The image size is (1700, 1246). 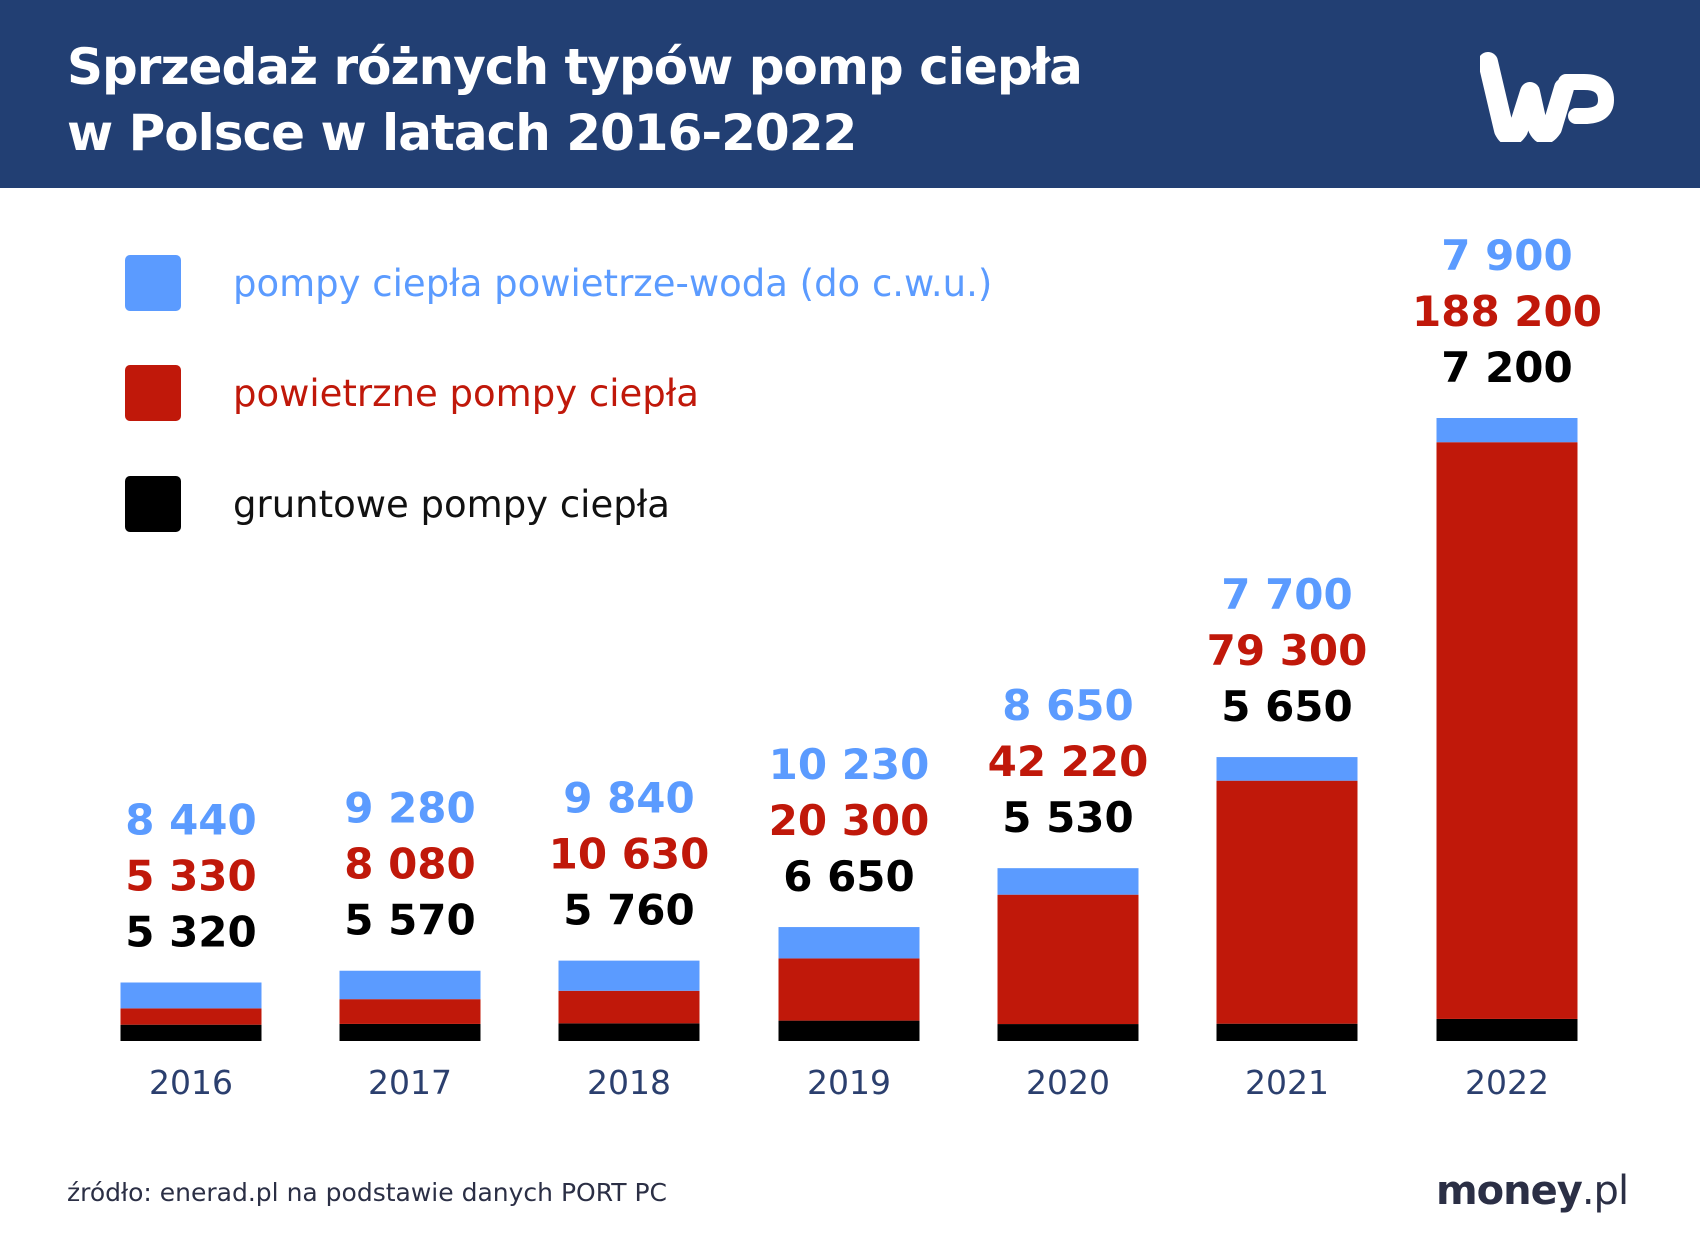 What do you see at coordinates (629, 854) in the screenshot?
I see `data-label: 10 630` at bounding box center [629, 854].